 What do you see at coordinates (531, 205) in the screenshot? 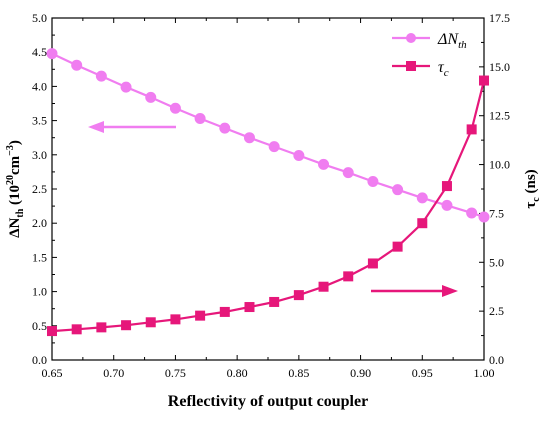
I see `y-right-title-base: τ` at bounding box center [531, 205].